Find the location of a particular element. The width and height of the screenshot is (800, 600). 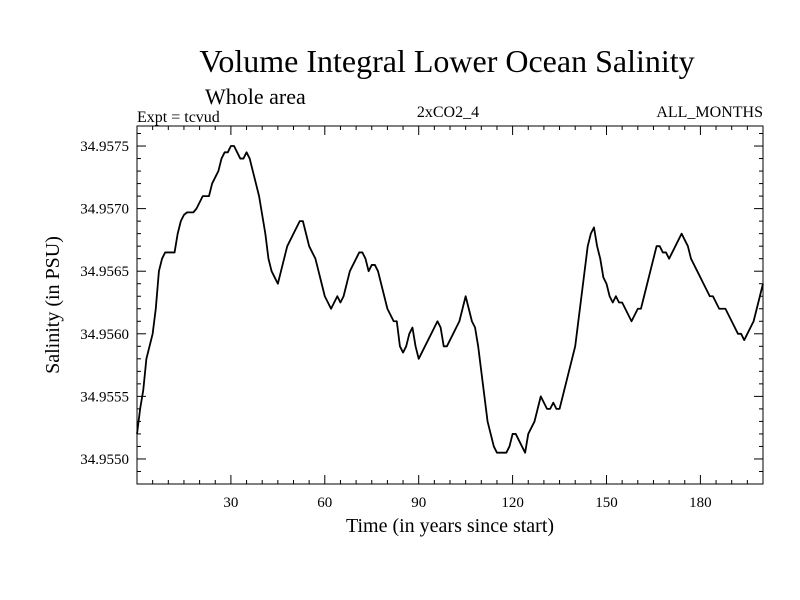

run-label: 2xCO2_4 is located at coordinates (448, 112).